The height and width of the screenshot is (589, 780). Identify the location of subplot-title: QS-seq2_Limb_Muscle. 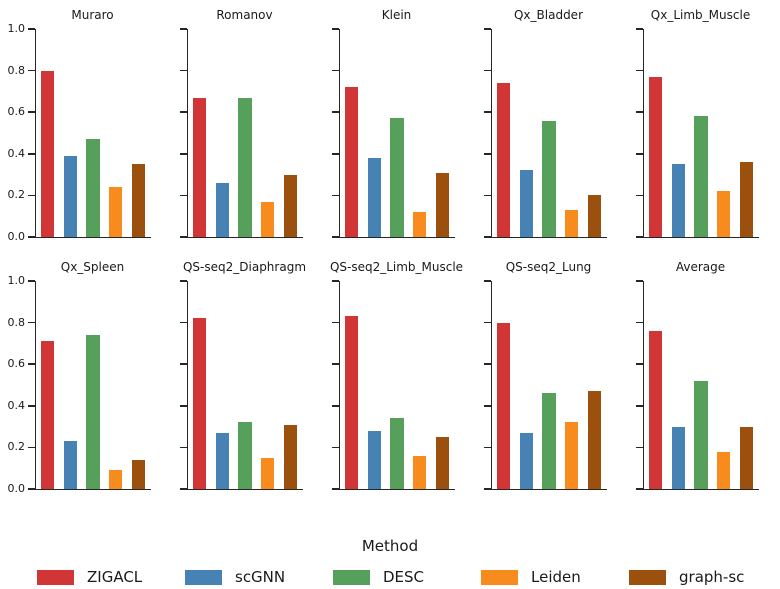
(396, 267).